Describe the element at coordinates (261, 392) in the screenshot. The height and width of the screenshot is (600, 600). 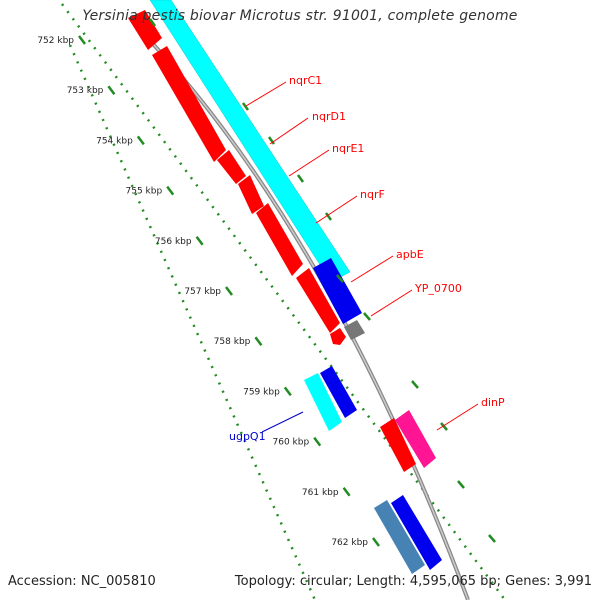
I see `scale-tick-label: 759 kbp` at that location.